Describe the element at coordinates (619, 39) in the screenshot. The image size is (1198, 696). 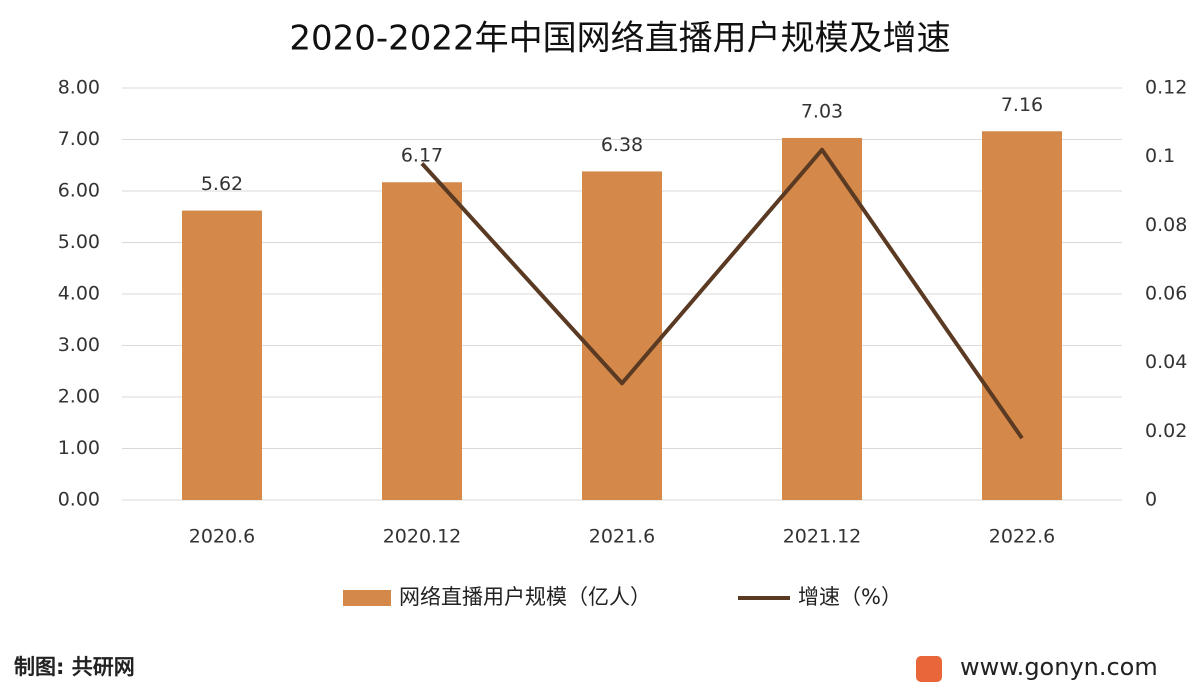
I see `chart-title: 2020-2022年中国网络直播用户规模及增速` at that location.